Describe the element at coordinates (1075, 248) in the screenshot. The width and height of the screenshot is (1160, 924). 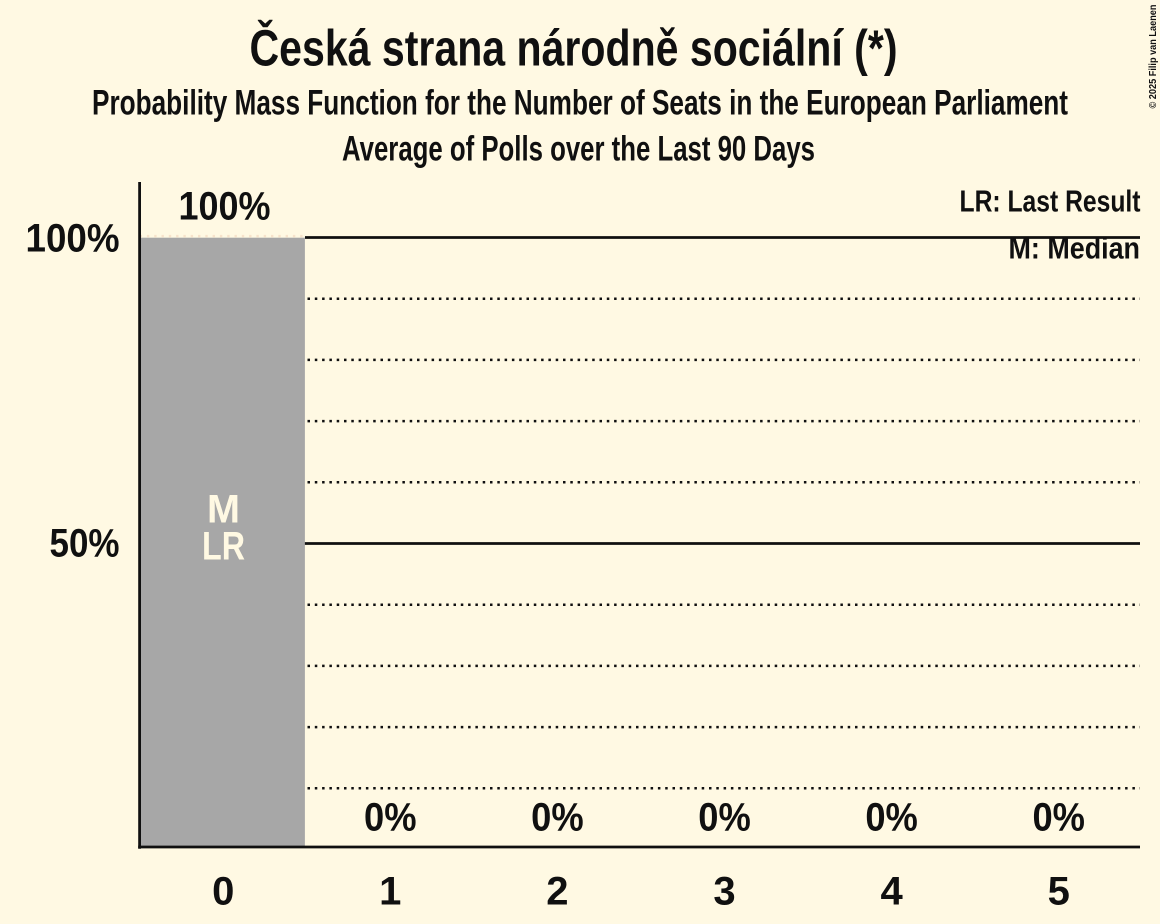
I see `svg-text: M: Median` at that location.